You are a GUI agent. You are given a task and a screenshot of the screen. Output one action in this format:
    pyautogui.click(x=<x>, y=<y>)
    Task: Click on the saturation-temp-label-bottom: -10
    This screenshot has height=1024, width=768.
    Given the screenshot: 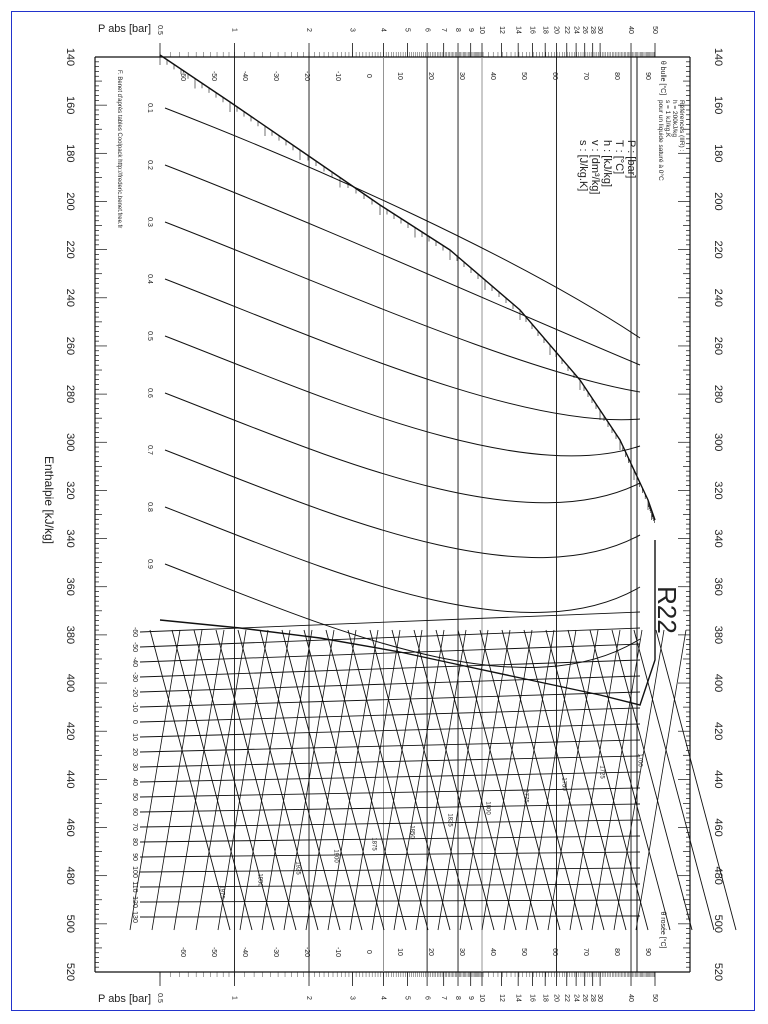 What is the action you would take?
    pyautogui.click(x=337, y=952)
    